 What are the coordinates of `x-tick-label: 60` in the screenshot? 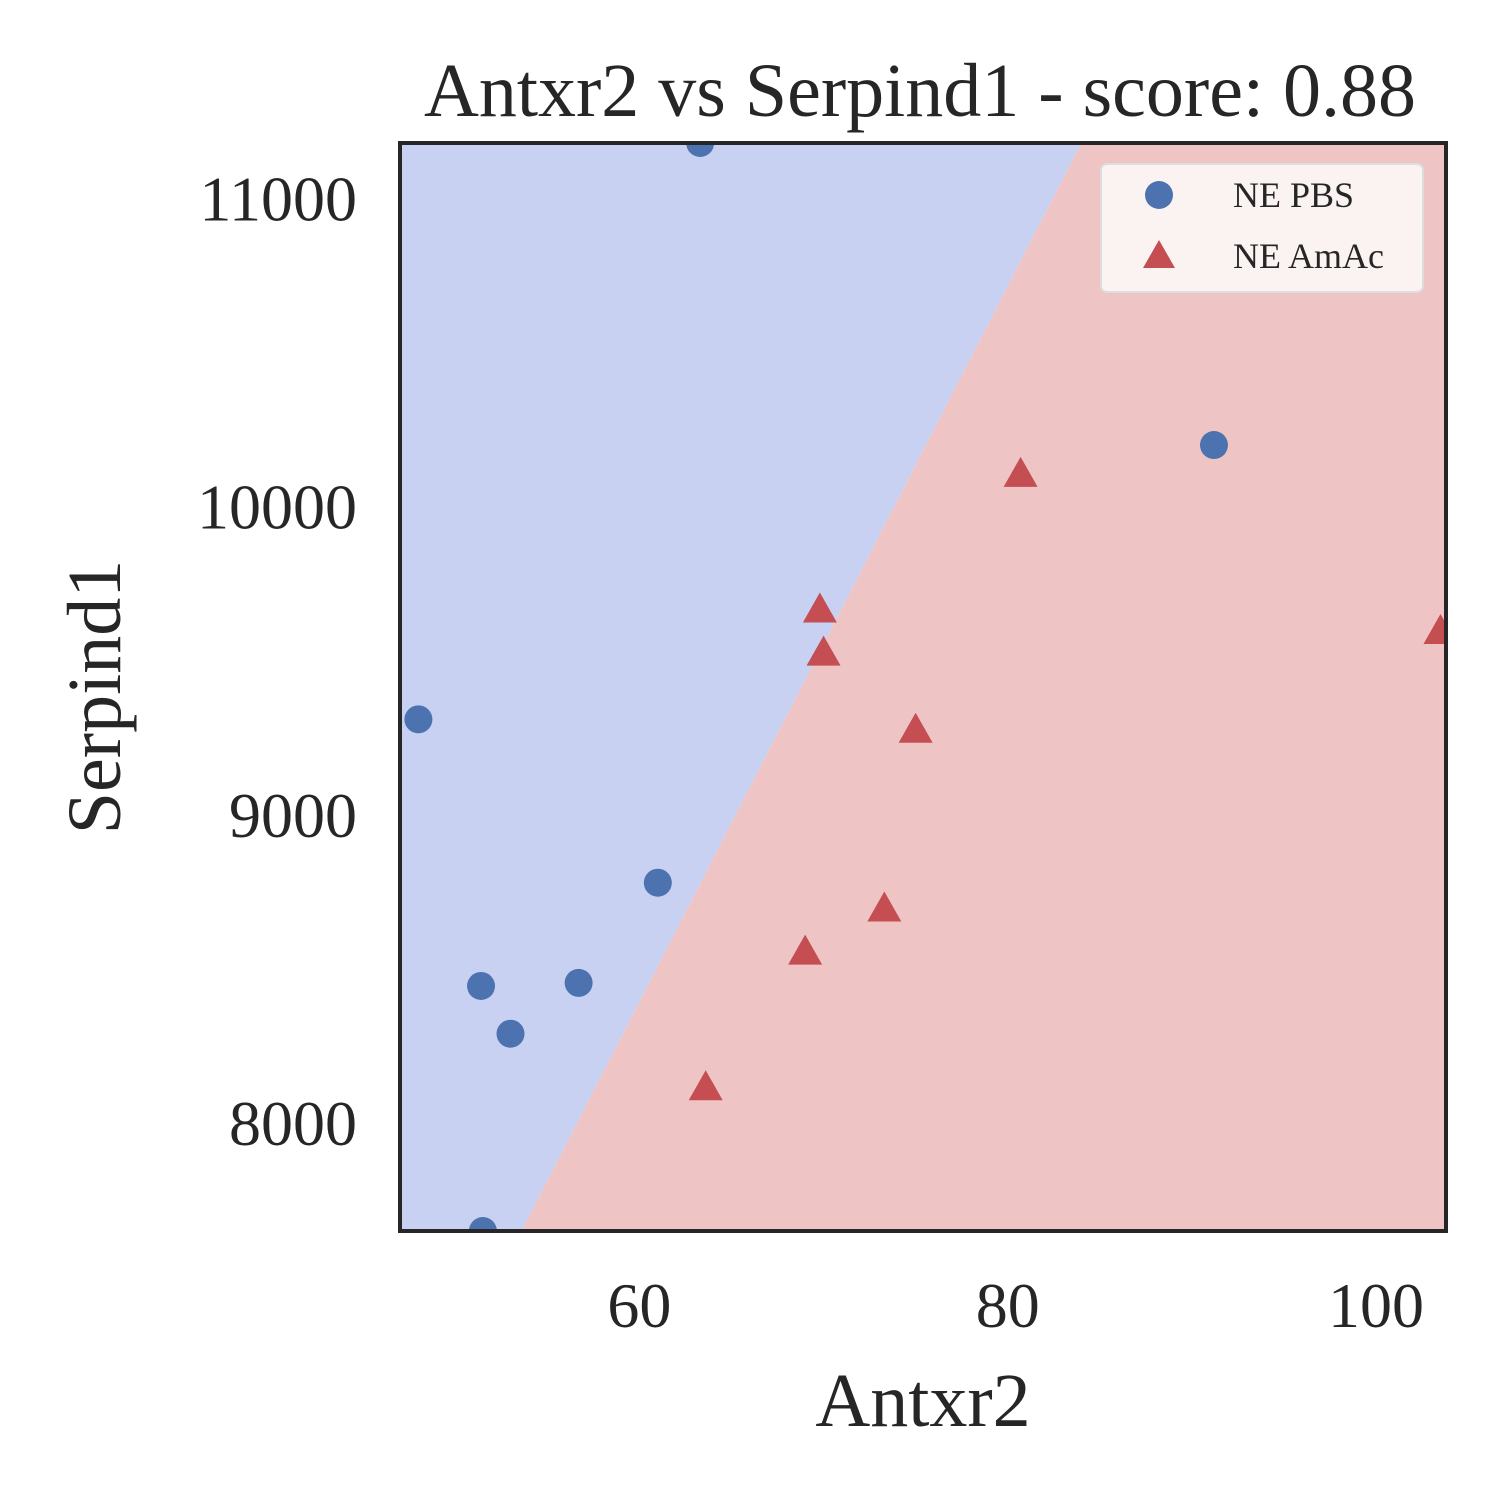 It's located at (639, 1305).